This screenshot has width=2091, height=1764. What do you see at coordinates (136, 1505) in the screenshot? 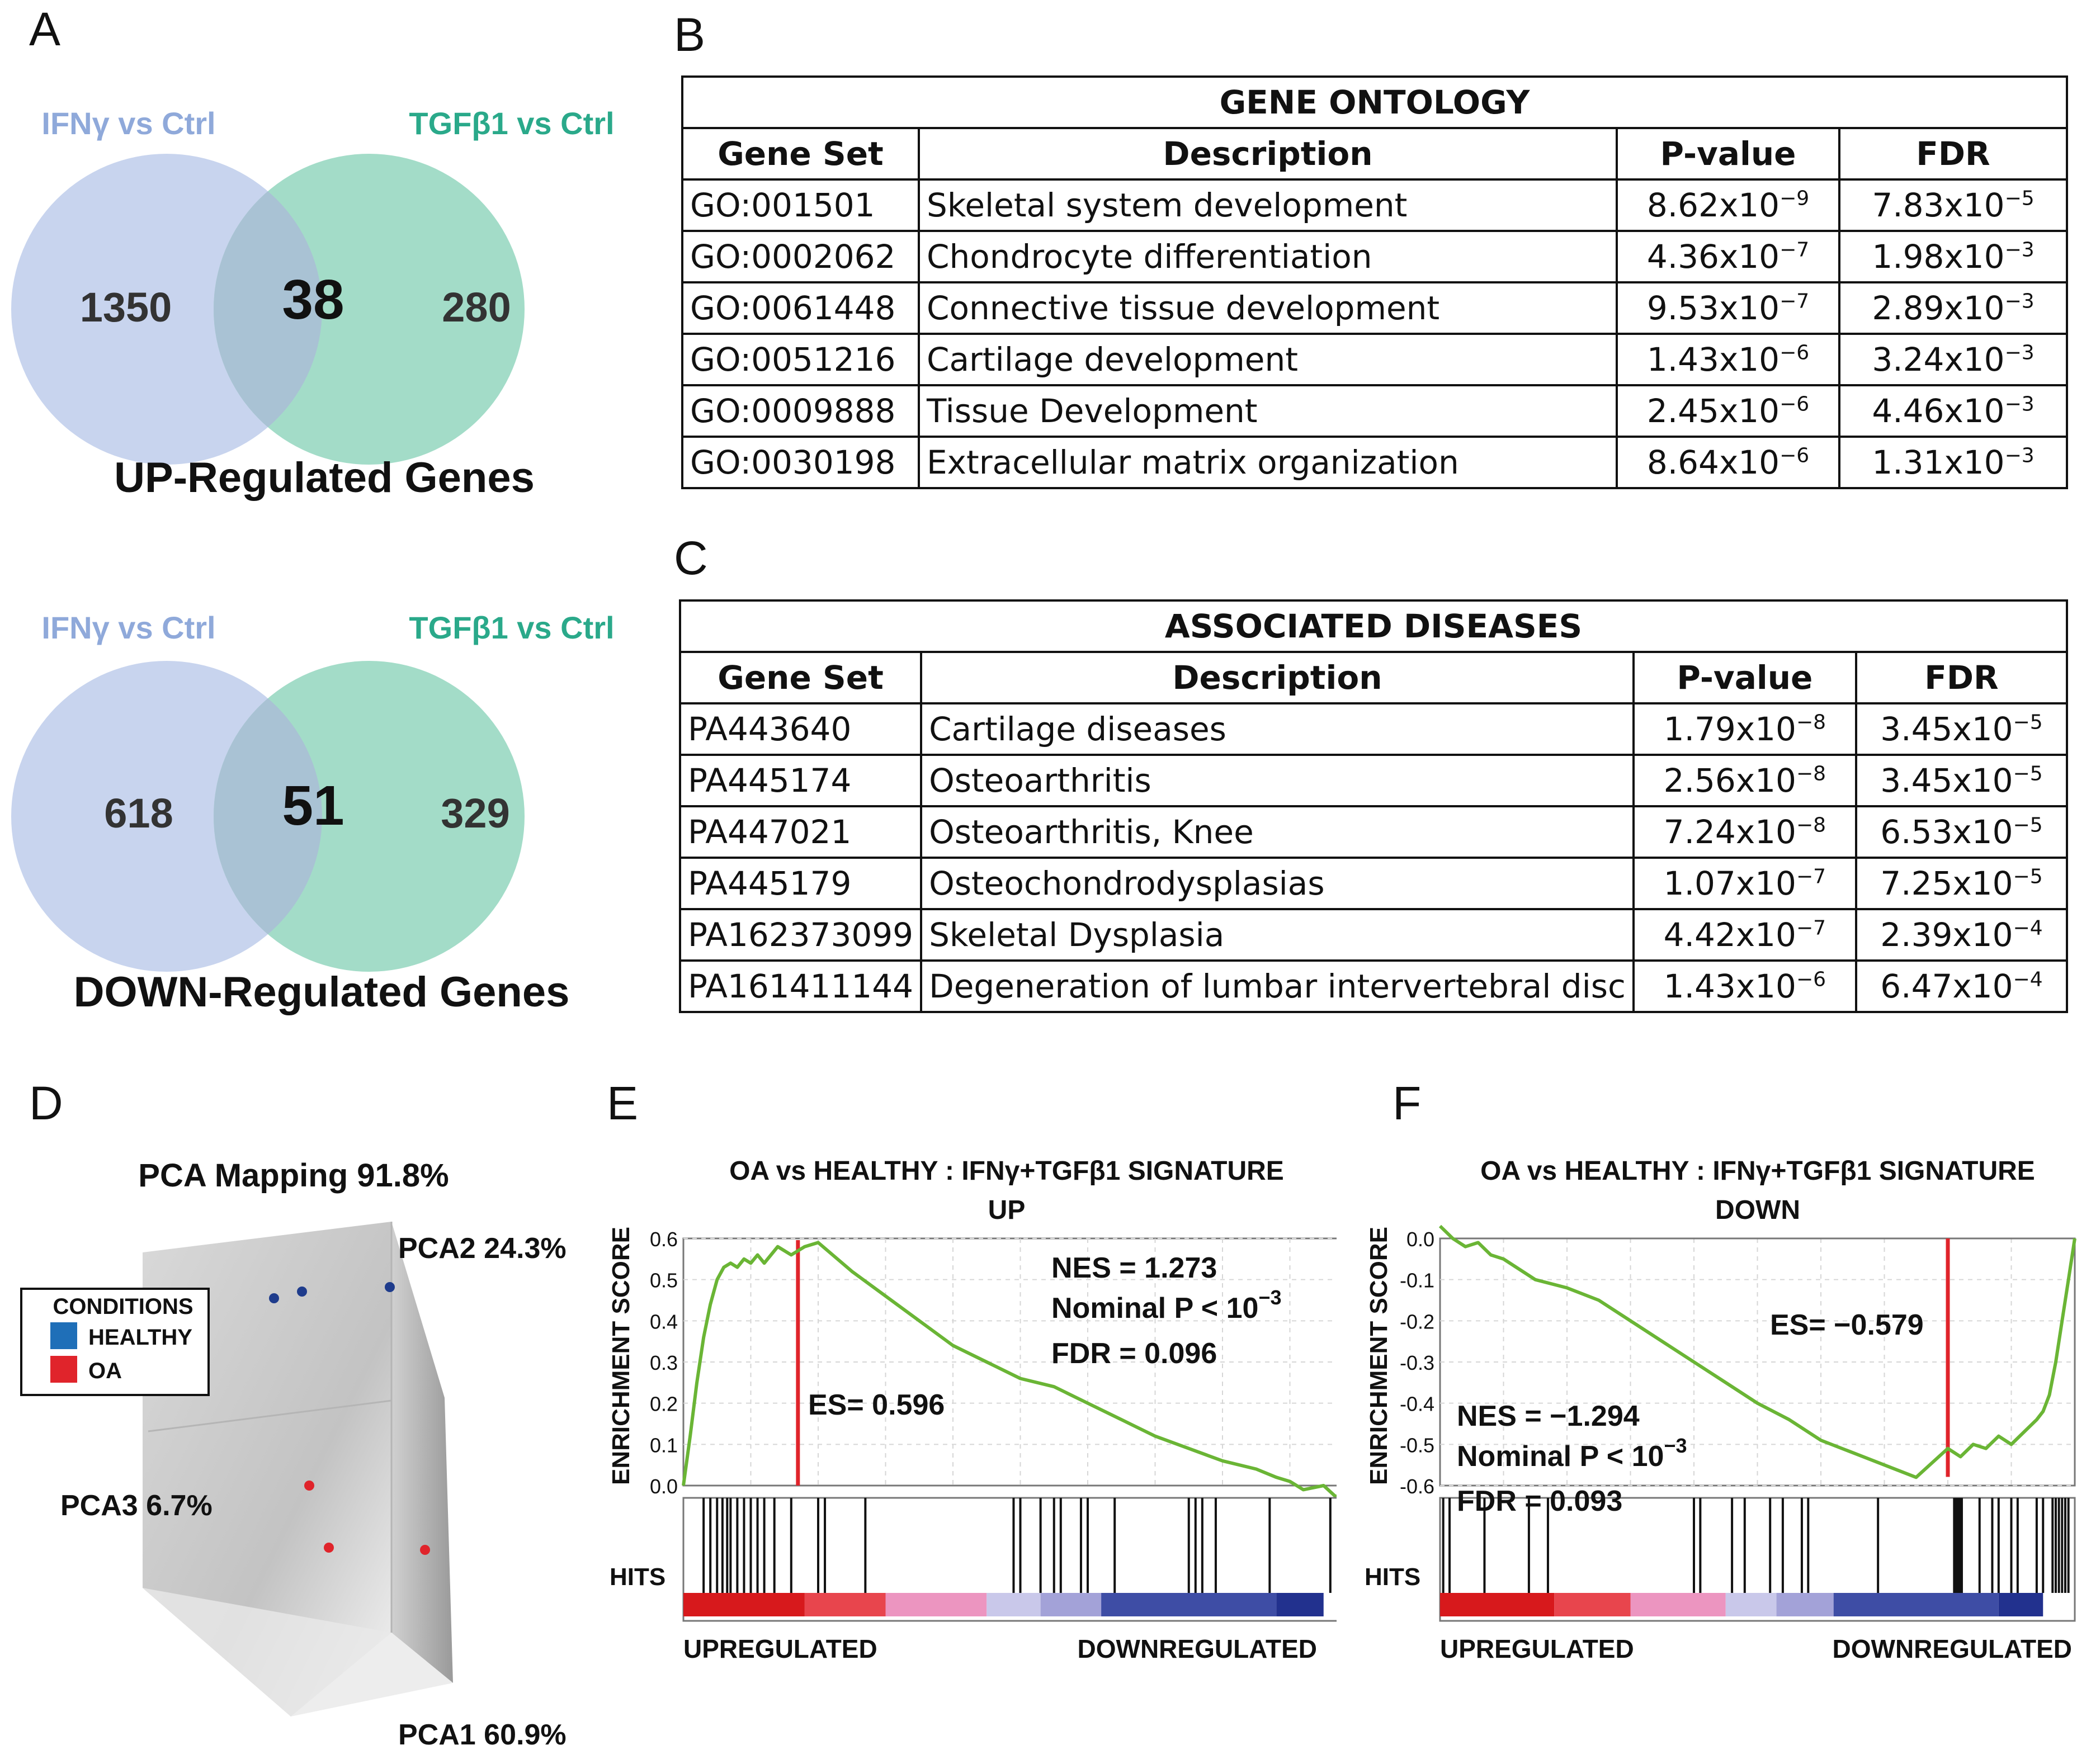
I see `pca3-axis-label: PCA3 6.7%` at bounding box center [136, 1505].